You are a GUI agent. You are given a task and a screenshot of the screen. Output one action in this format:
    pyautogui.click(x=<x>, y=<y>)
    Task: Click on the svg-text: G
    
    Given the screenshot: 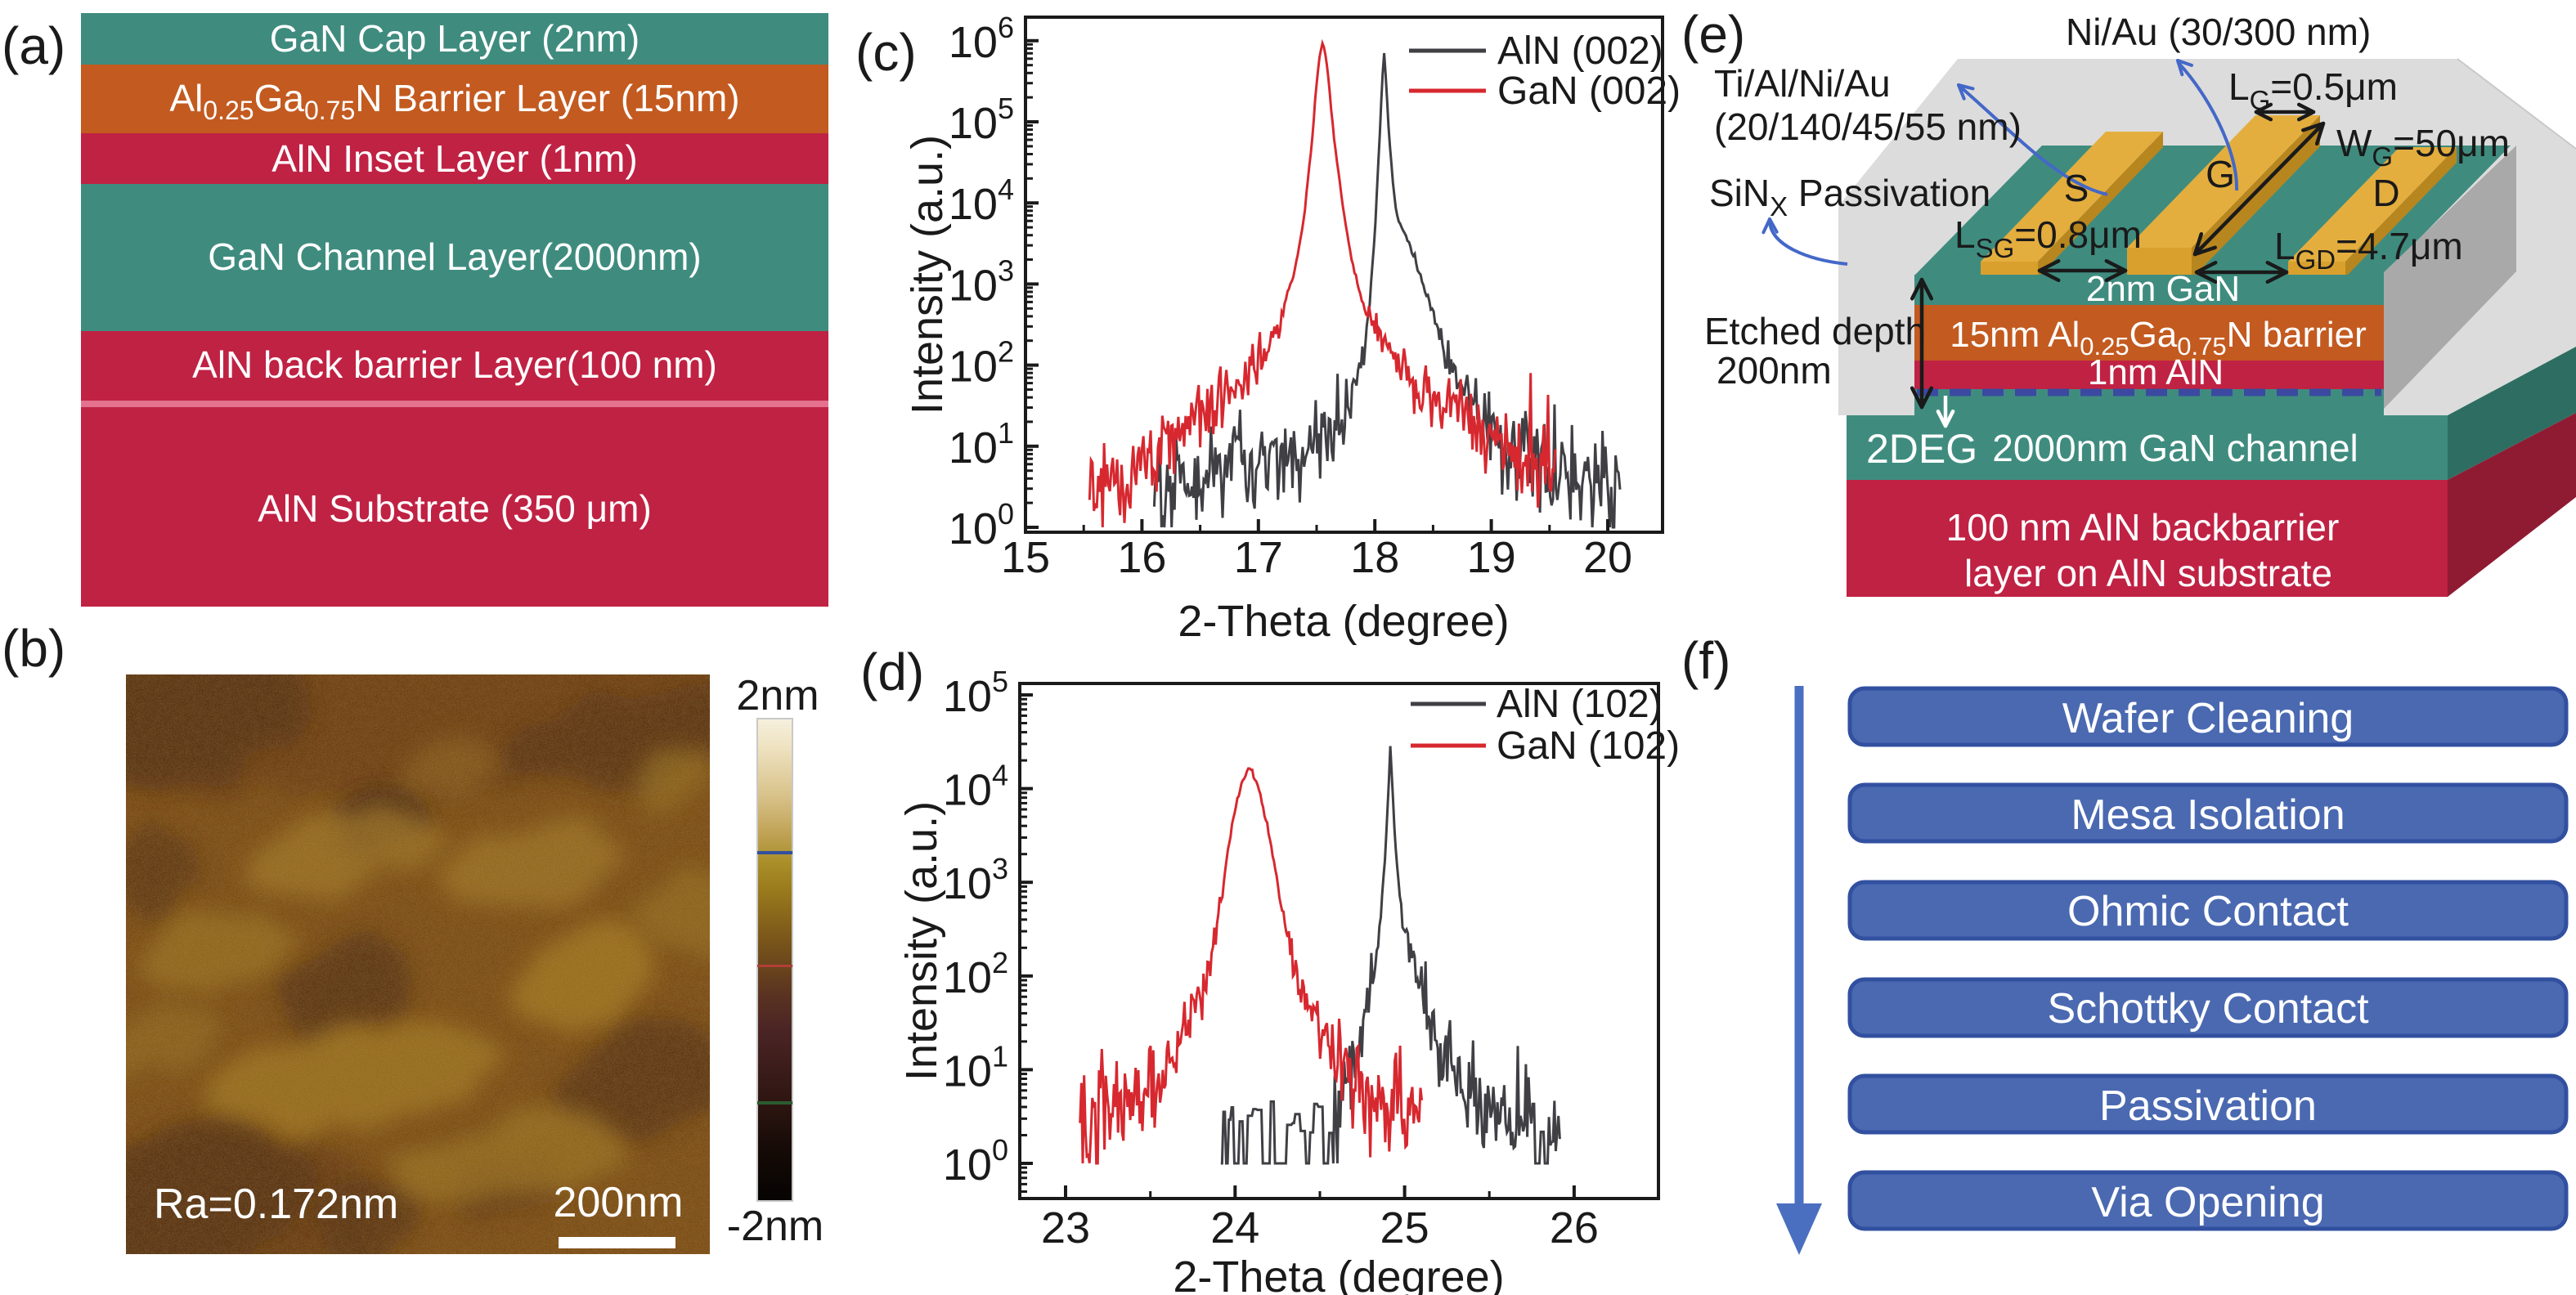 What is the action you would take?
    pyautogui.click(x=2220, y=174)
    